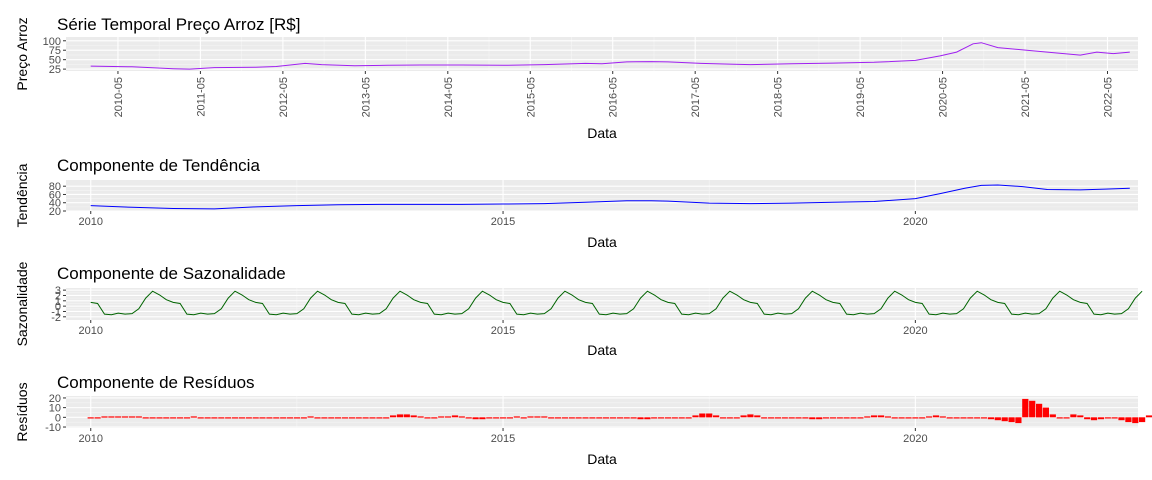  What do you see at coordinates (55, 187) in the screenshot?
I see `y-tick-label: 80` at bounding box center [55, 187].